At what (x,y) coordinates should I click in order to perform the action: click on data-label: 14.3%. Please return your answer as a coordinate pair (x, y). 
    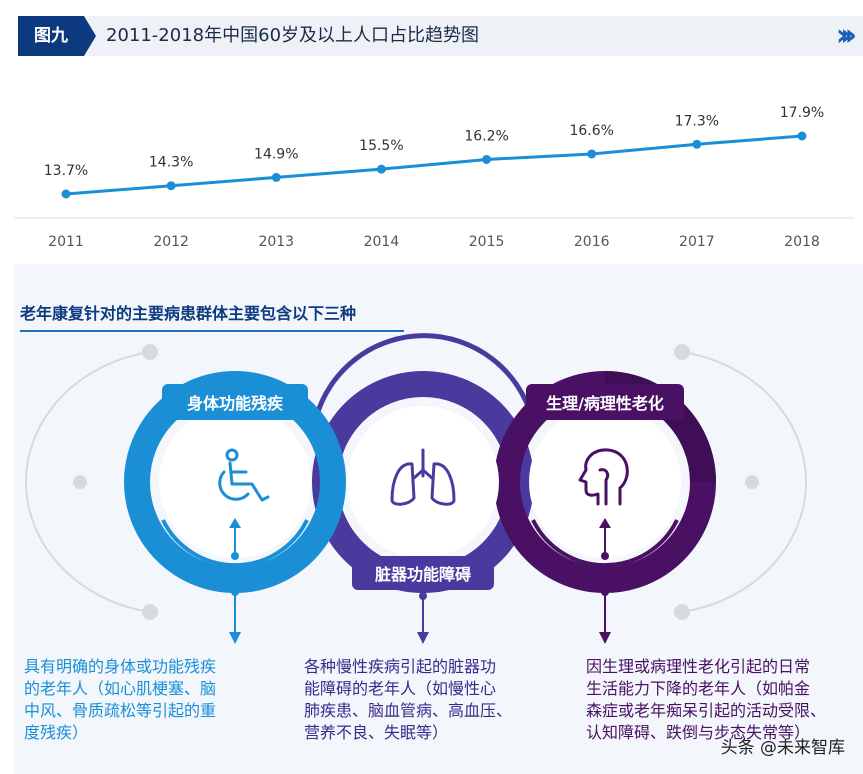
    Looking at the image, I should click on (171, 163).